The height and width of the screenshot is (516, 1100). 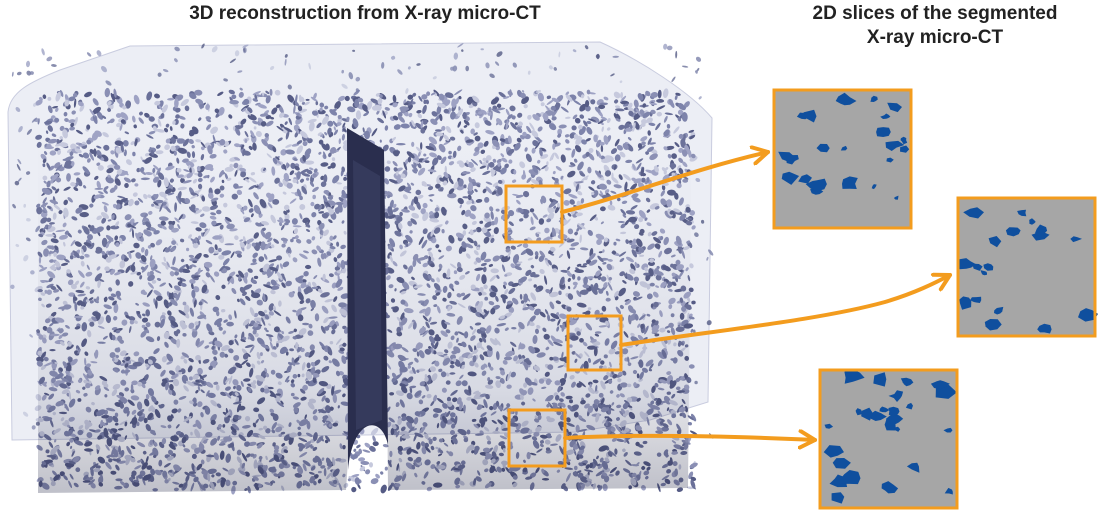 What do you see at coordinates (935, 37) in the screenshot?
I see `slices-title-line2: X-ray micro-CT` at bounding box center [935, 37].